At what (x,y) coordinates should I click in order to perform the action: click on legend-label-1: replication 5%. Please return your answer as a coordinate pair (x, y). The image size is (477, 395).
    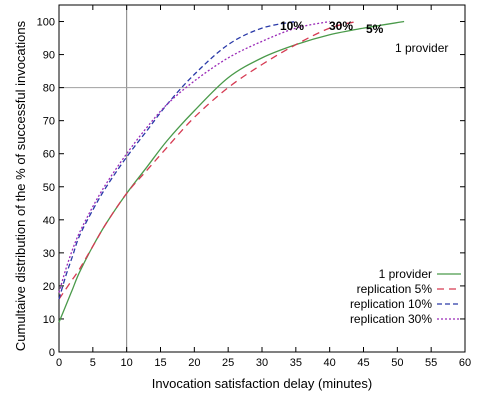
    Looking at the image, I should click on (395, 289).